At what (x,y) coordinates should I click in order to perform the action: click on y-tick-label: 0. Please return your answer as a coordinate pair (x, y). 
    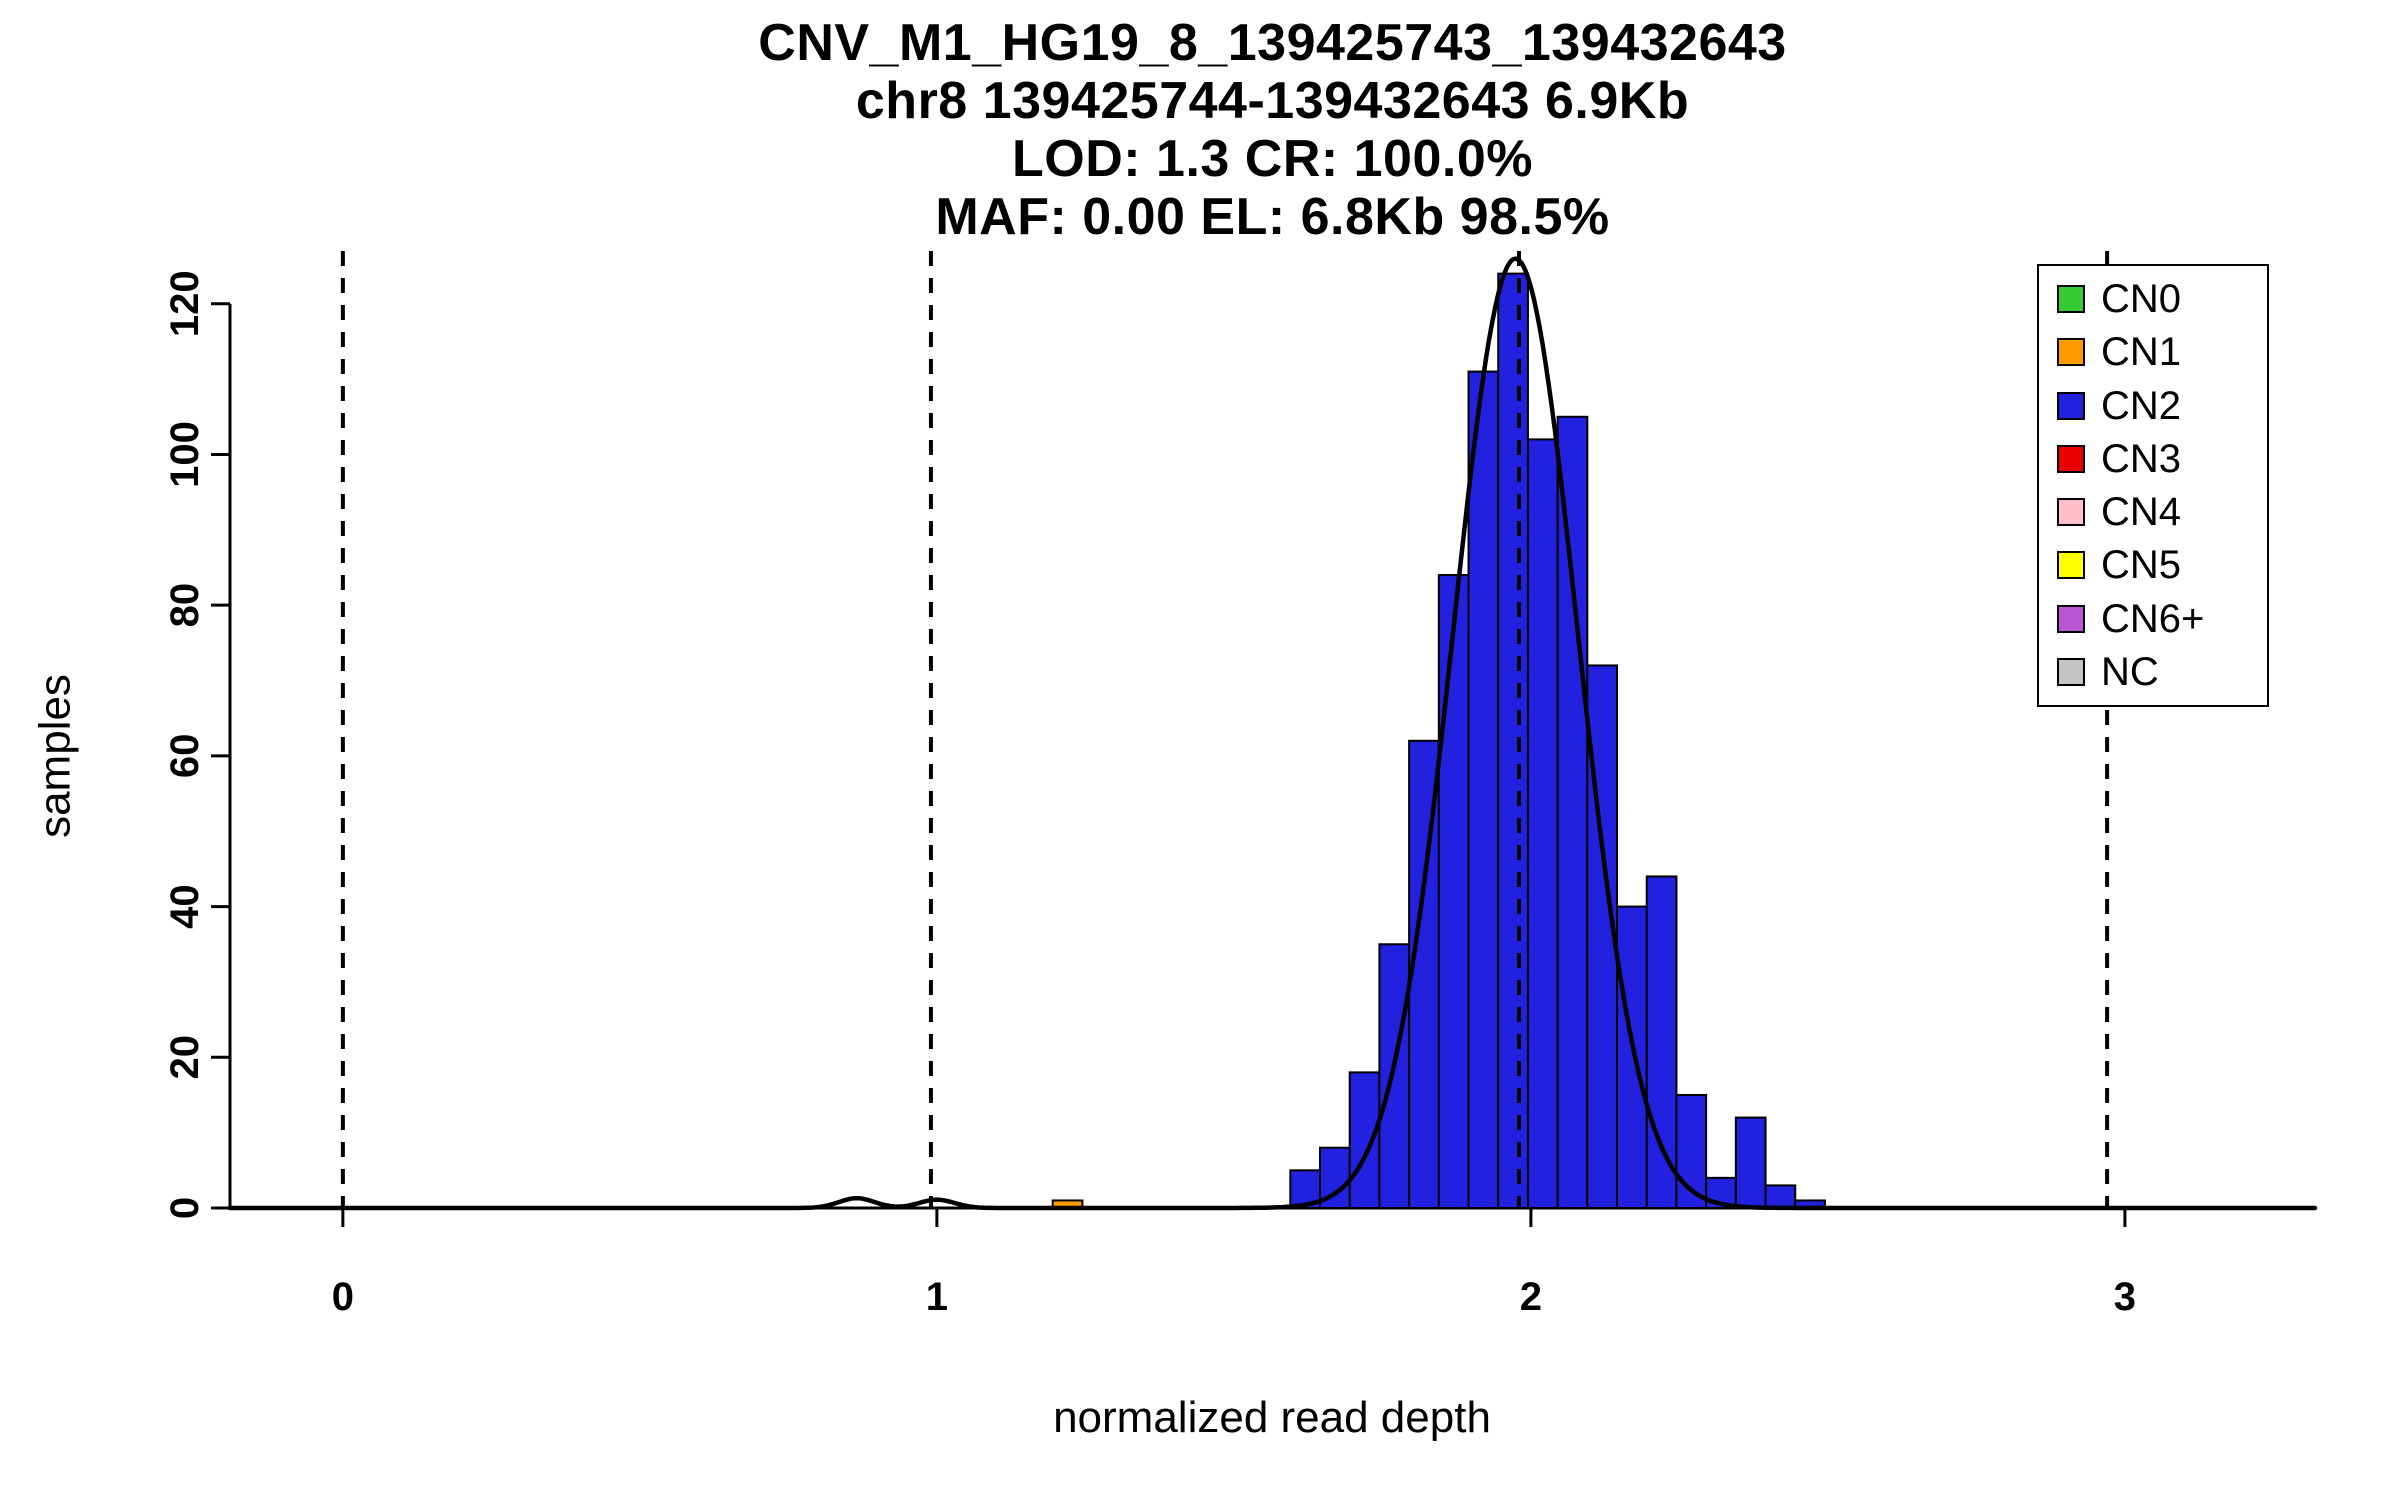
    Looking at the image, I should click on (185, 1208).